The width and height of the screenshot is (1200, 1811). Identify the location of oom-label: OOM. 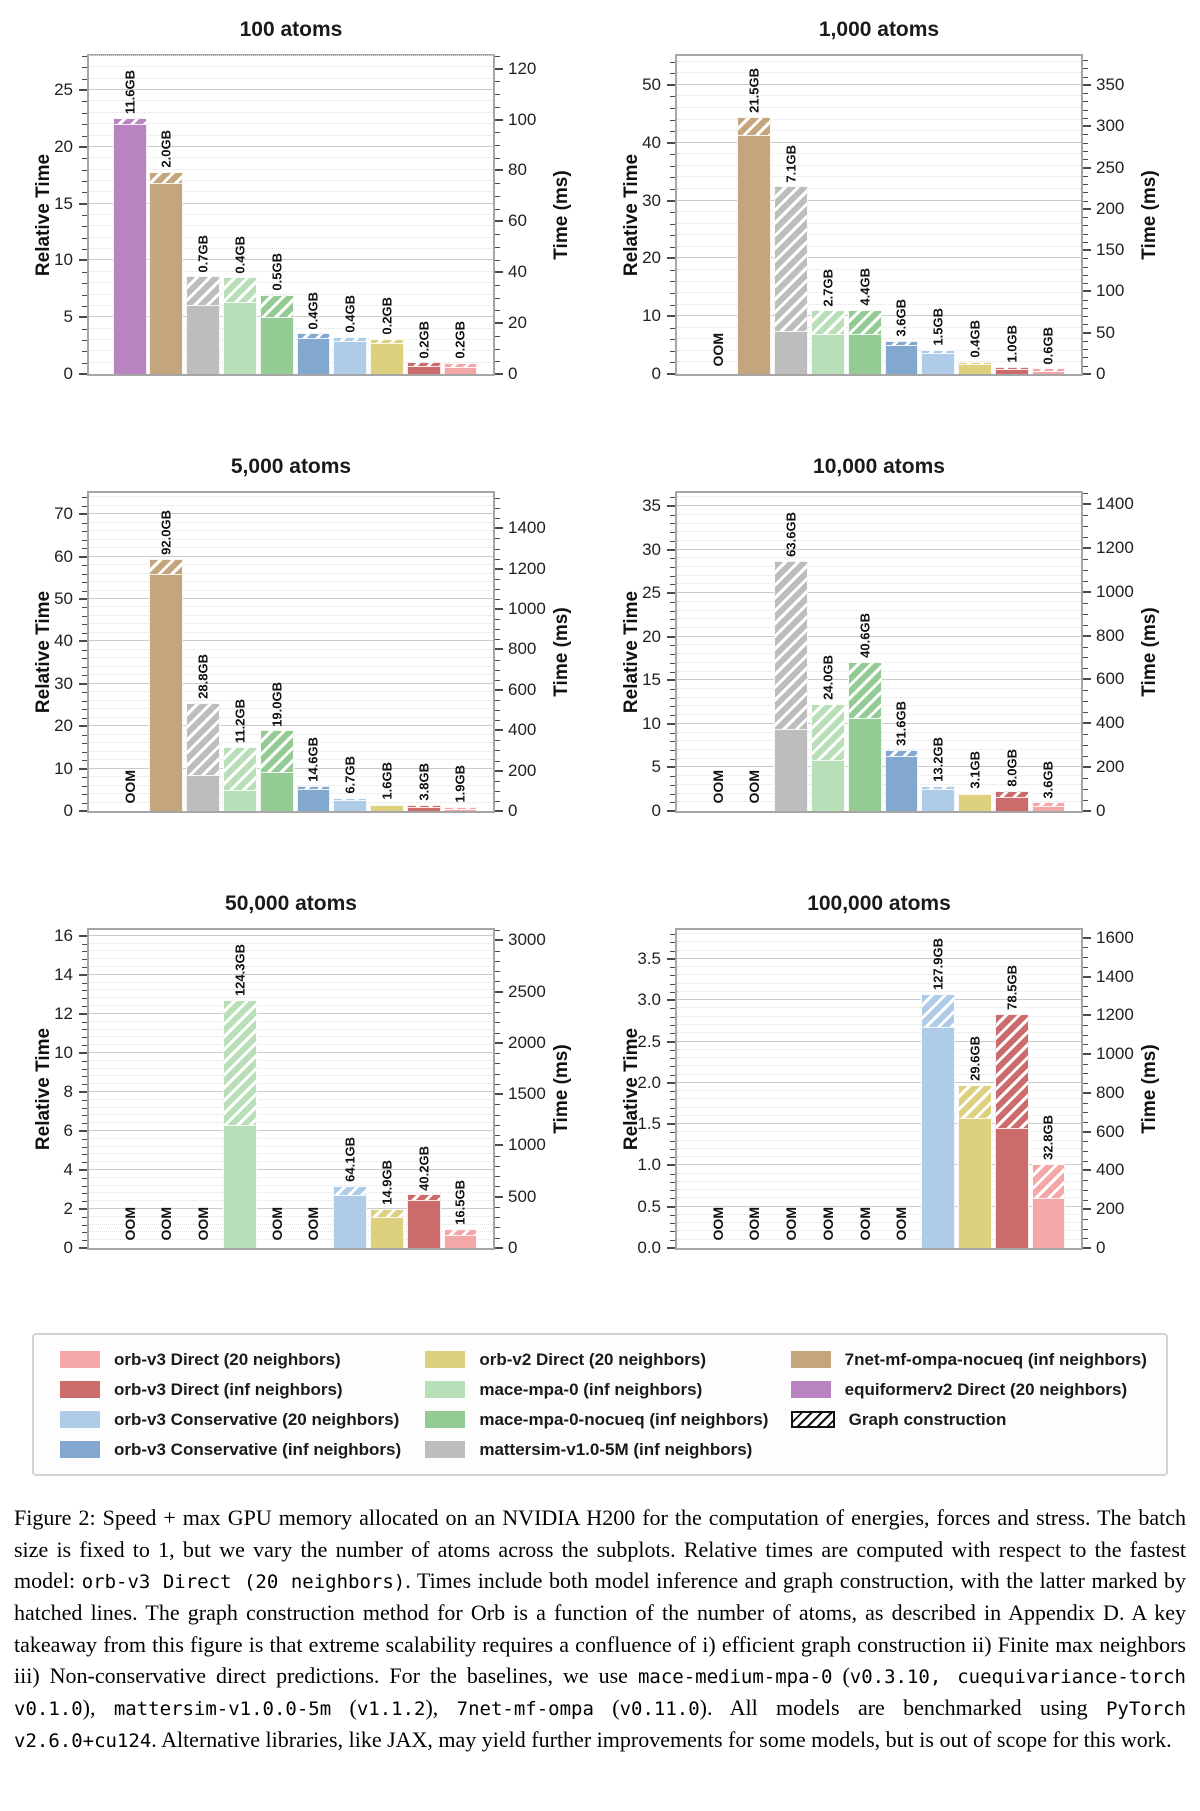
(203, 1223).